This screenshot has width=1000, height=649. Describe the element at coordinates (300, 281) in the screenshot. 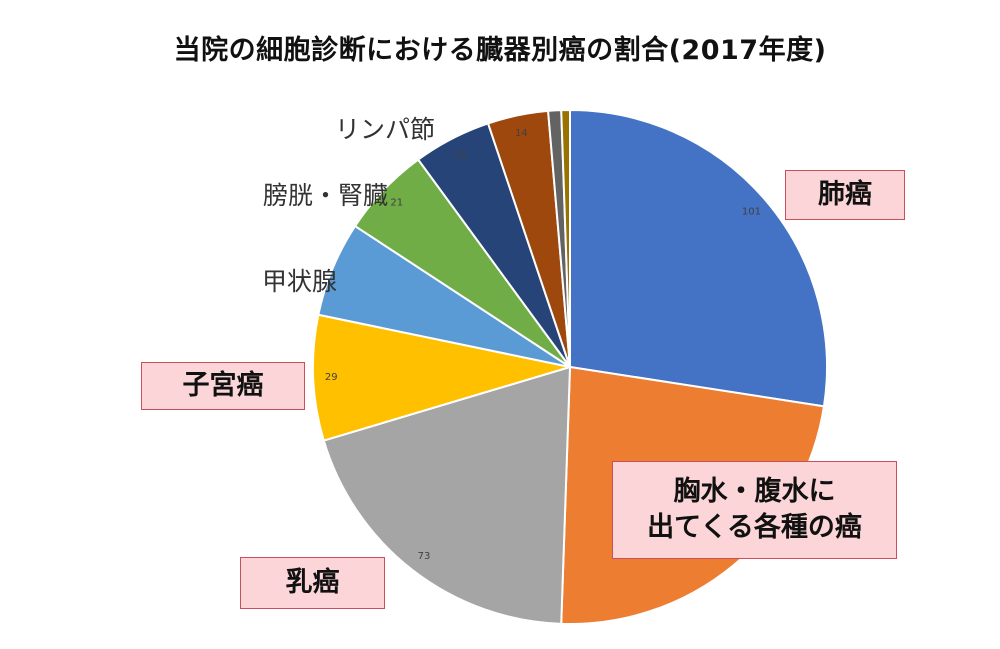

I see `label-thyroid: 甲状腺` at that location.